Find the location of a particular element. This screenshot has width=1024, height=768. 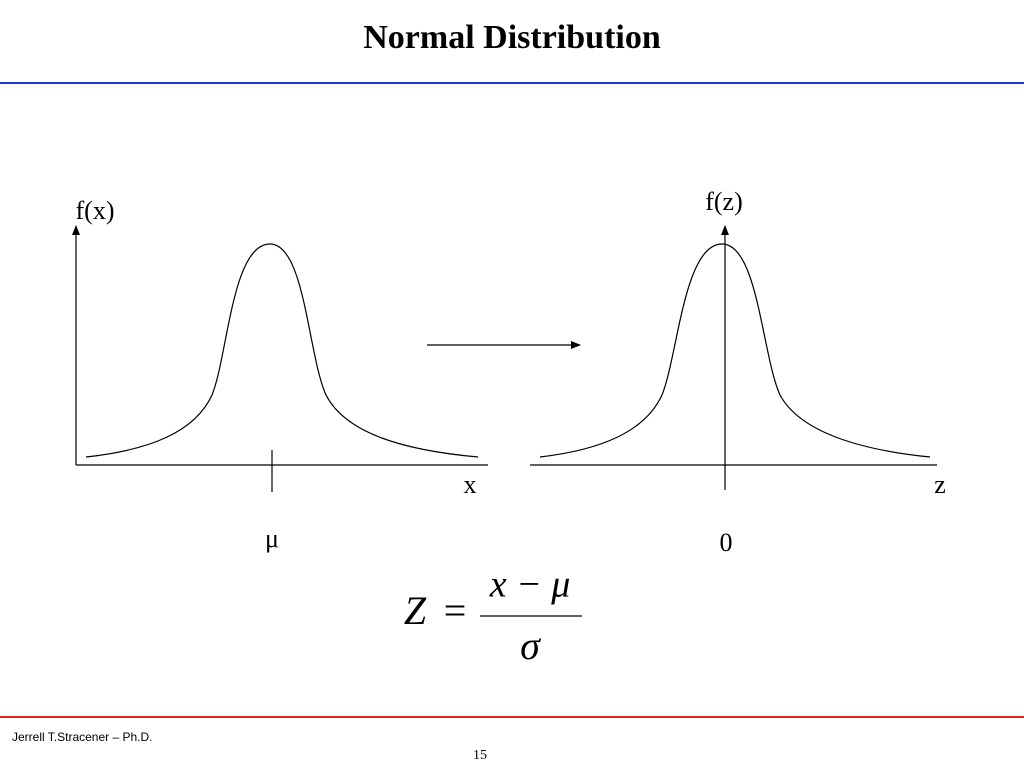

mean-label: μ is located at coordinates (272, 538).